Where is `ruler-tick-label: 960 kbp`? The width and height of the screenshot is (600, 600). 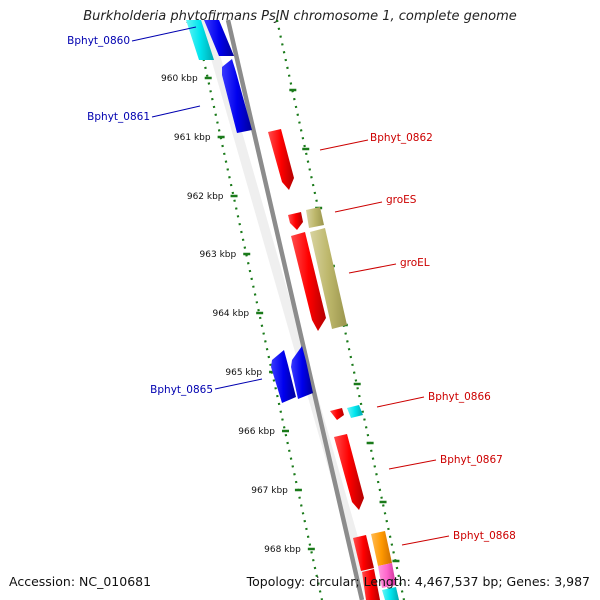
ruler-tick-label: 960 kbp is located at coordinates (179, 79).